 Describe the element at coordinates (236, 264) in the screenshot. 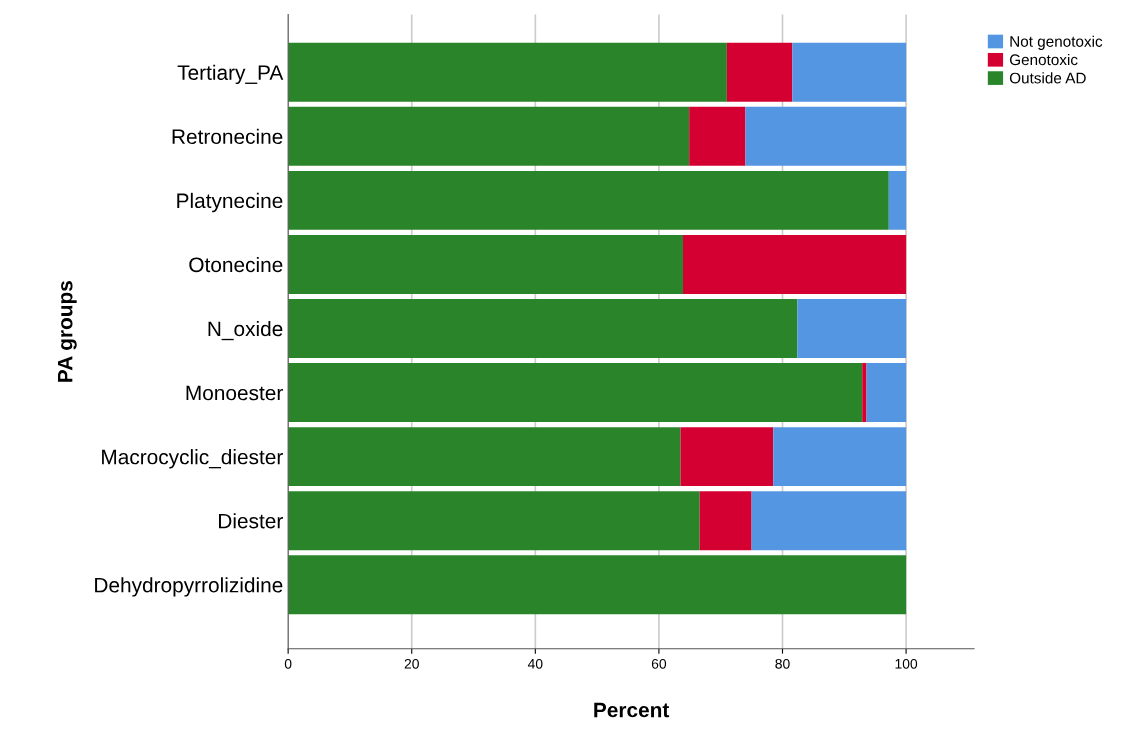

I see `y-tick-label: Otonecine` at that location.